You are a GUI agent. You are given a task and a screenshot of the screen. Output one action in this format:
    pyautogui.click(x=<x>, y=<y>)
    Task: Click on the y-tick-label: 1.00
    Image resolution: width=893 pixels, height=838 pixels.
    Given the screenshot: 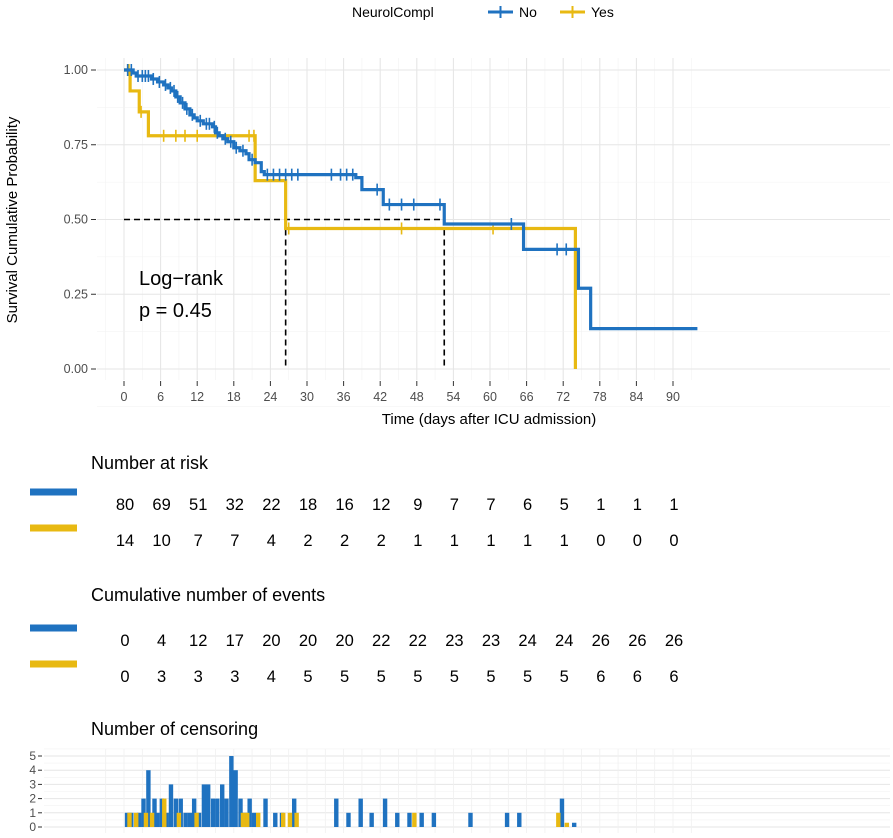 What is the action you would take?
    pyautogui.click(x=76, y=70)
    